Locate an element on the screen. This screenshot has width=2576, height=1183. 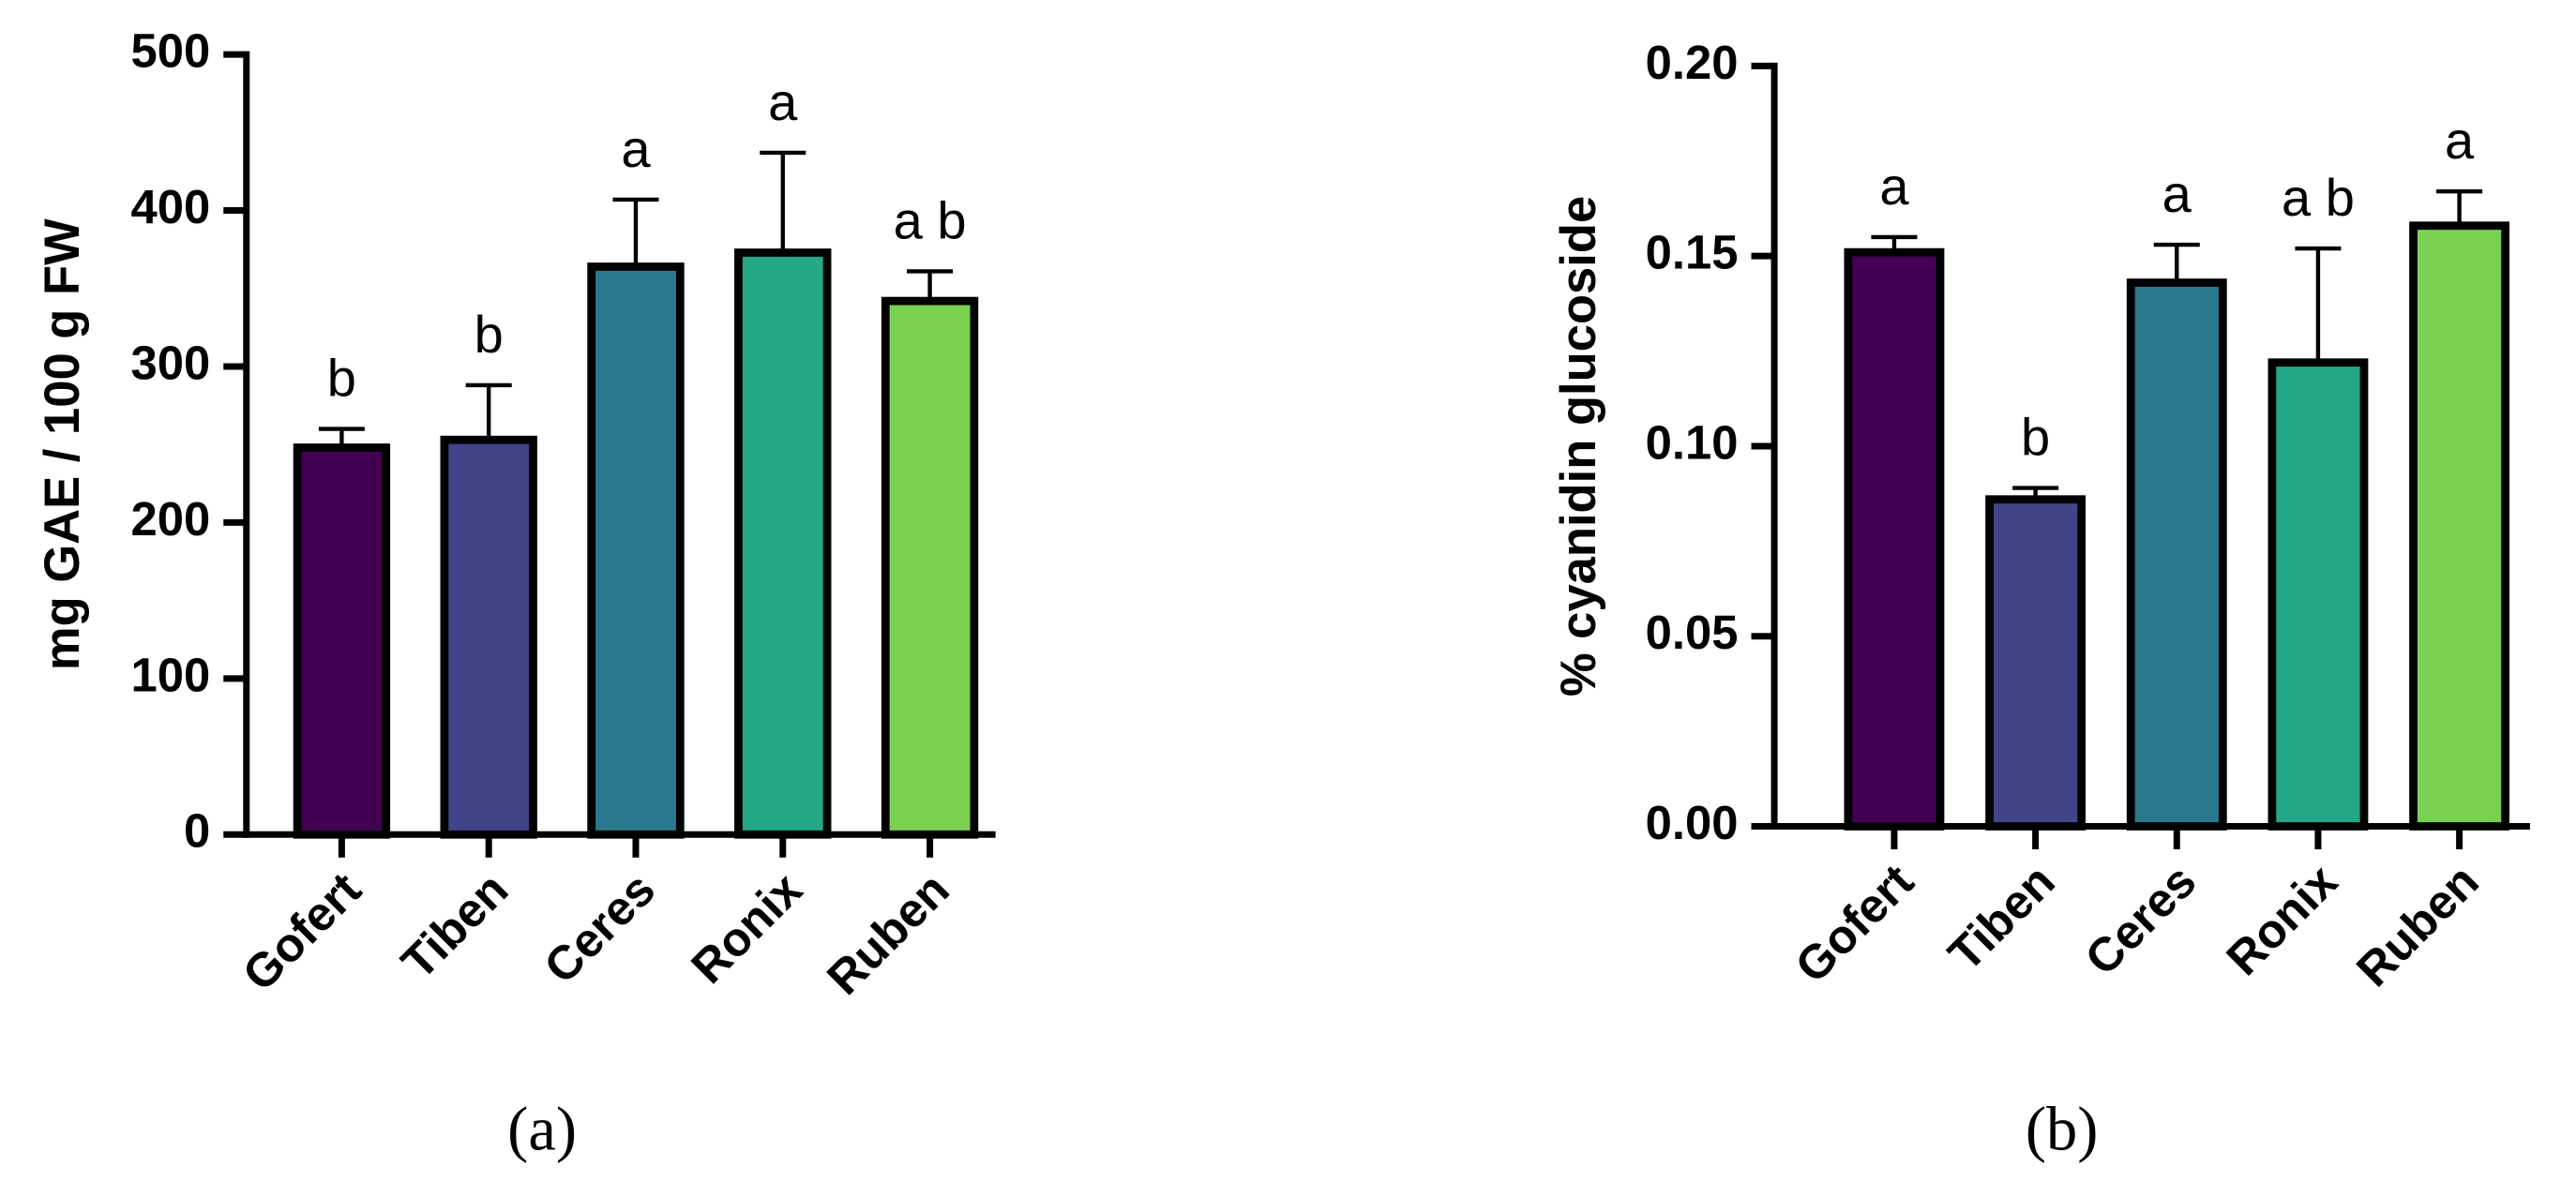
y-tick-label: 0.15 is located at coordinates (1692, 253).